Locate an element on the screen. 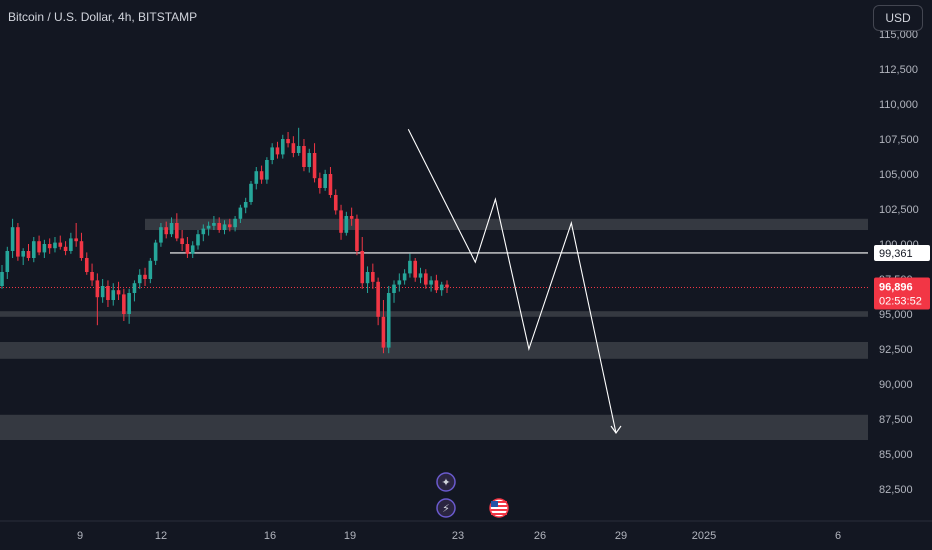 The width and height of the screenshot is (932, 550). x-axis: 9 12 16 19 23 26 29 2025 6 is located at coordinates (466, 531).